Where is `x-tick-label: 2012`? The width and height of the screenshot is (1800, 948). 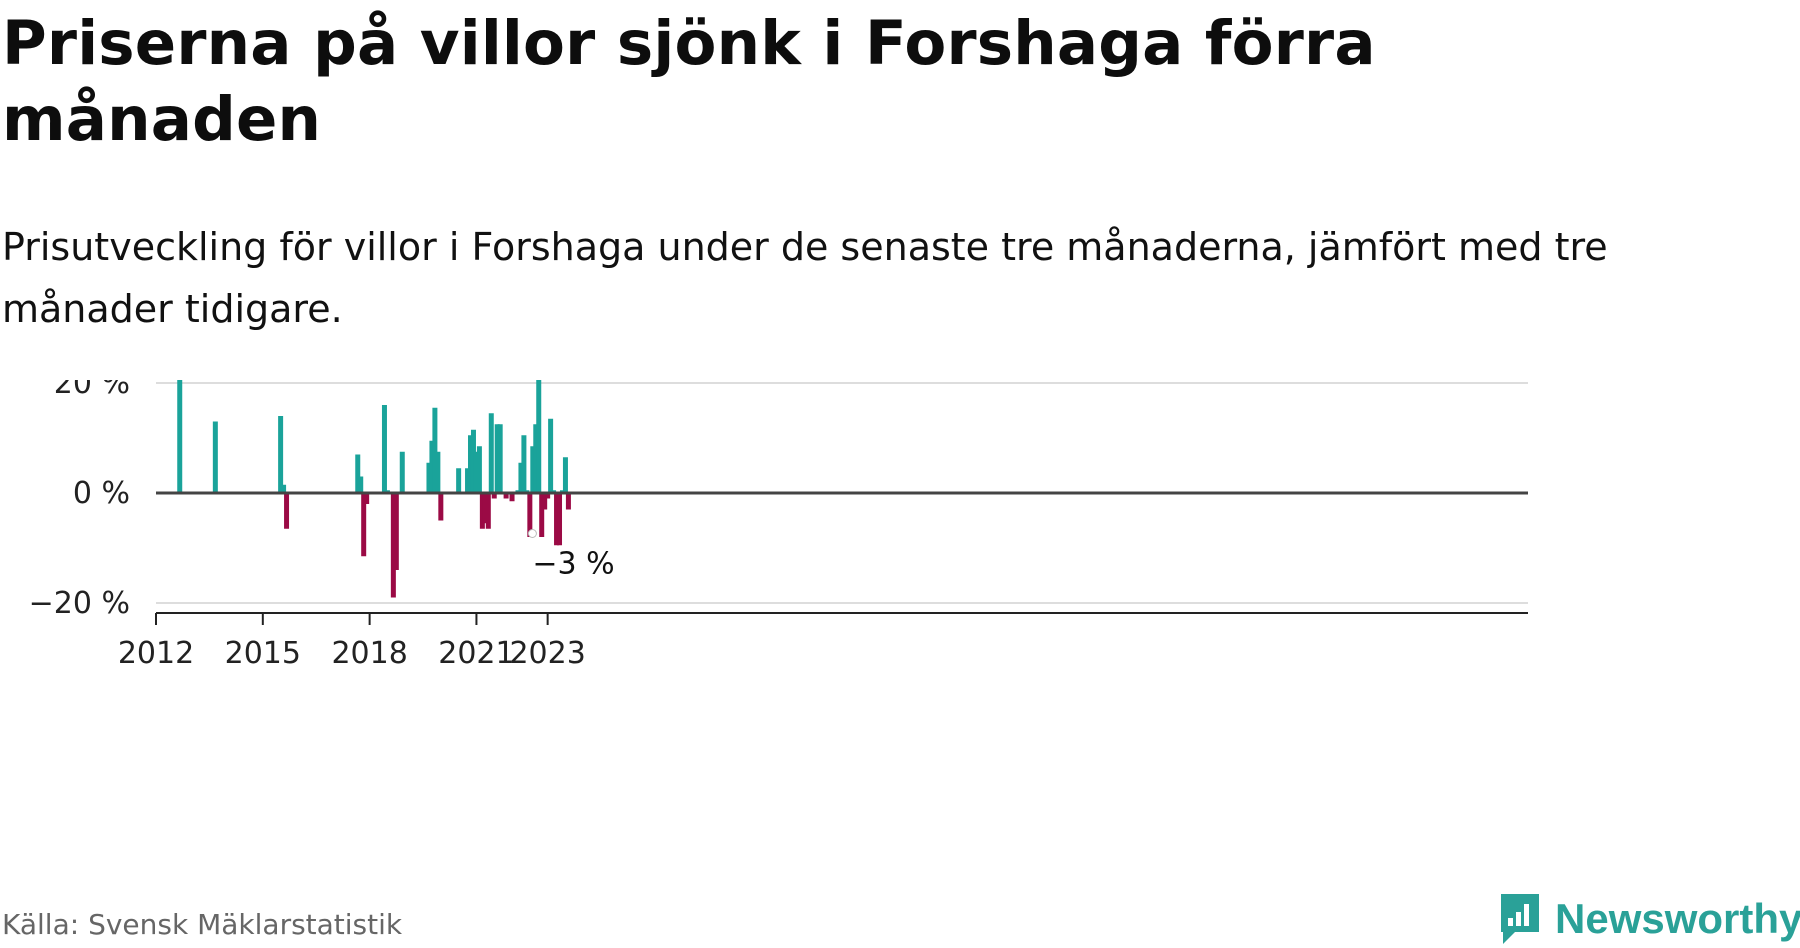
x-tick-label: 2012 is located at coordinates (156, 653).